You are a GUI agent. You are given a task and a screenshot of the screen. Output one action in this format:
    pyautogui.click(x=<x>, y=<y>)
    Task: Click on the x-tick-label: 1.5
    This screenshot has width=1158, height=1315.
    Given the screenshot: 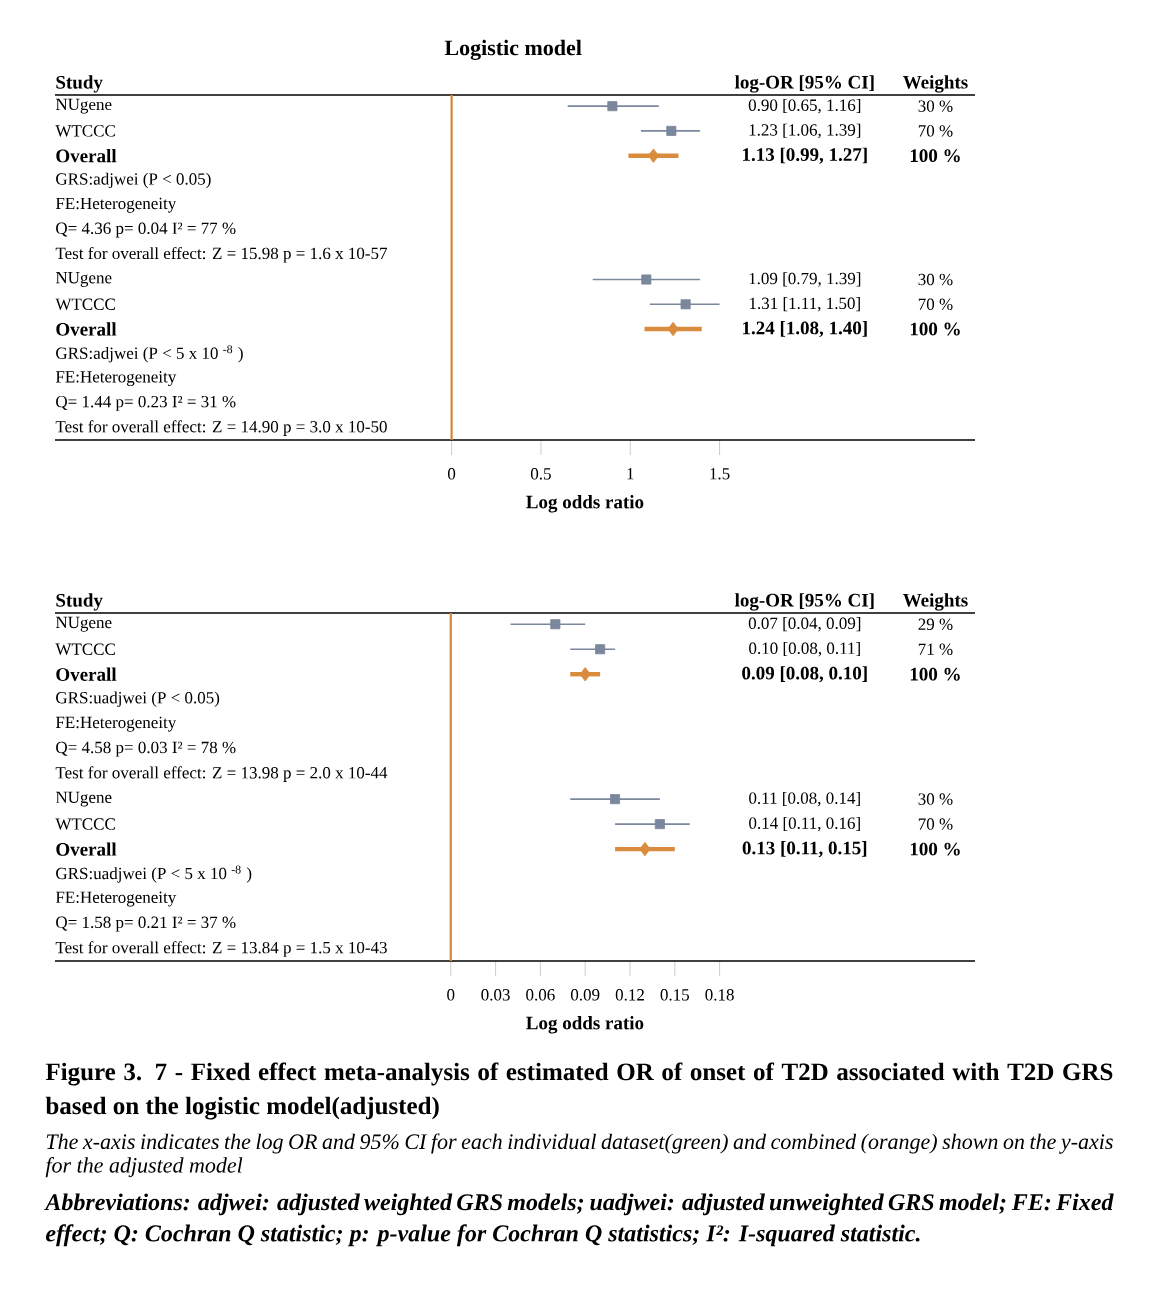 What is the action you would take?
    pyautogui.click(x=720, y=474)
    